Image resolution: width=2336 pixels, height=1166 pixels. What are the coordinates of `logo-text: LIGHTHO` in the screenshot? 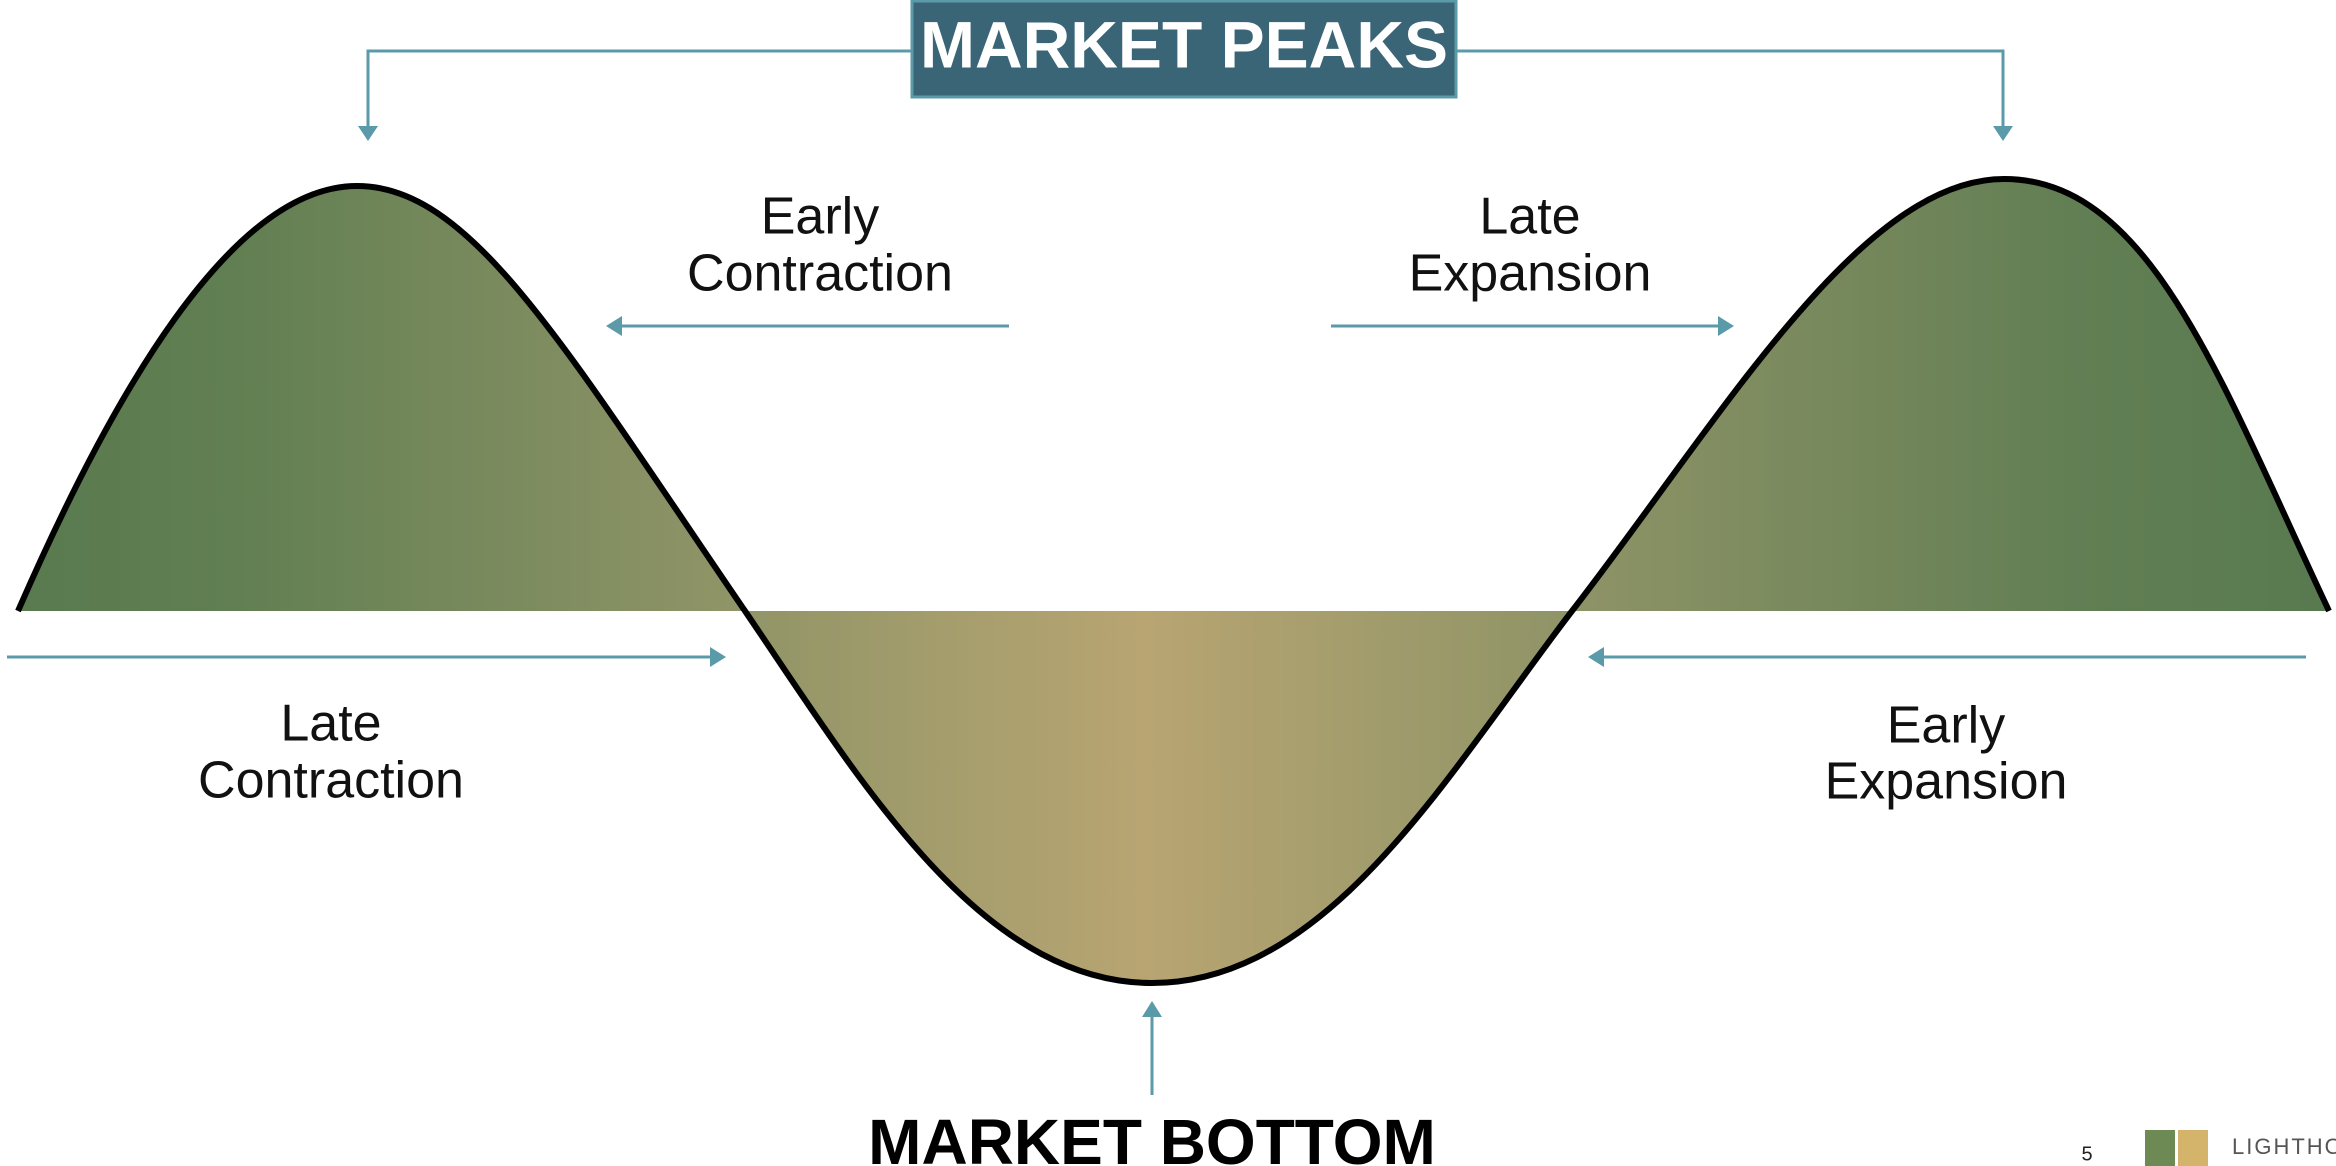 It's located at (2284, 1146).